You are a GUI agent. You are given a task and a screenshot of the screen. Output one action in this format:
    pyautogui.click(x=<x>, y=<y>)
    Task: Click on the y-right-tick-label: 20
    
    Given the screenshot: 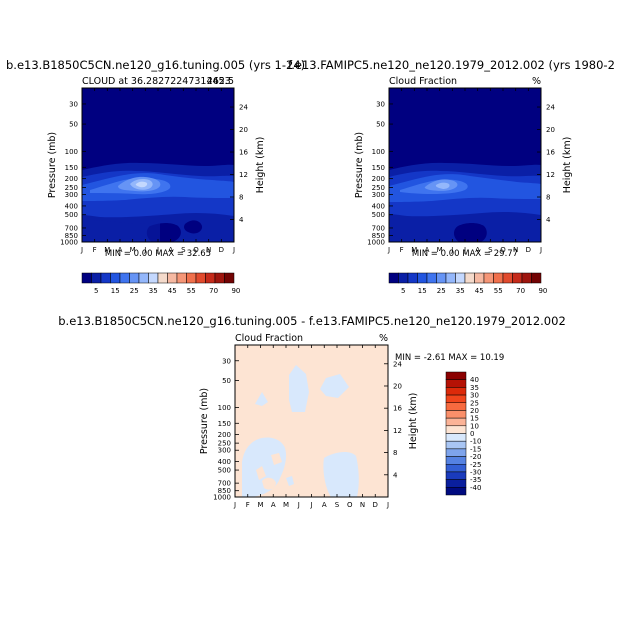 What is the action you would take?
    pyautogui.click(x=550, y=130)
    